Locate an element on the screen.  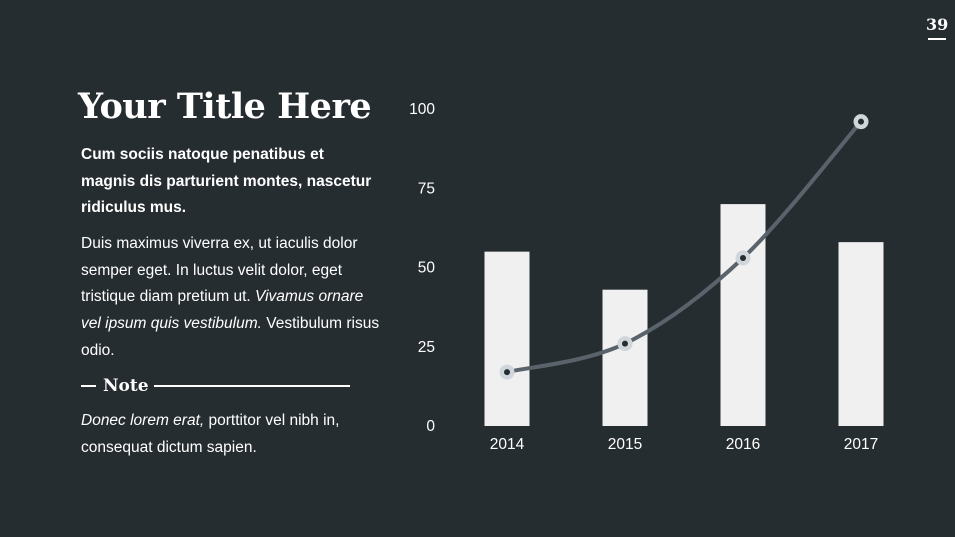
page-number-underline is located at coordinates (937, 39).